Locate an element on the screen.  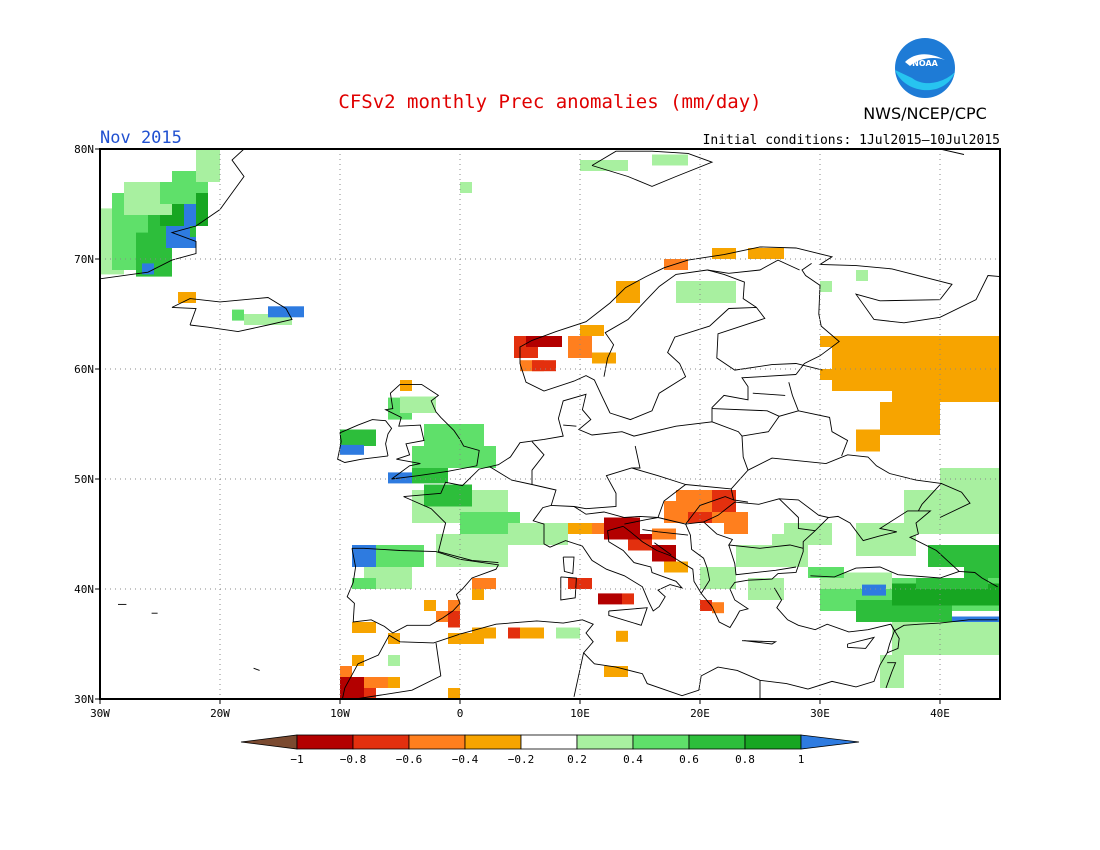
y-tick-label: 30N is located at coordinates (84, 699).